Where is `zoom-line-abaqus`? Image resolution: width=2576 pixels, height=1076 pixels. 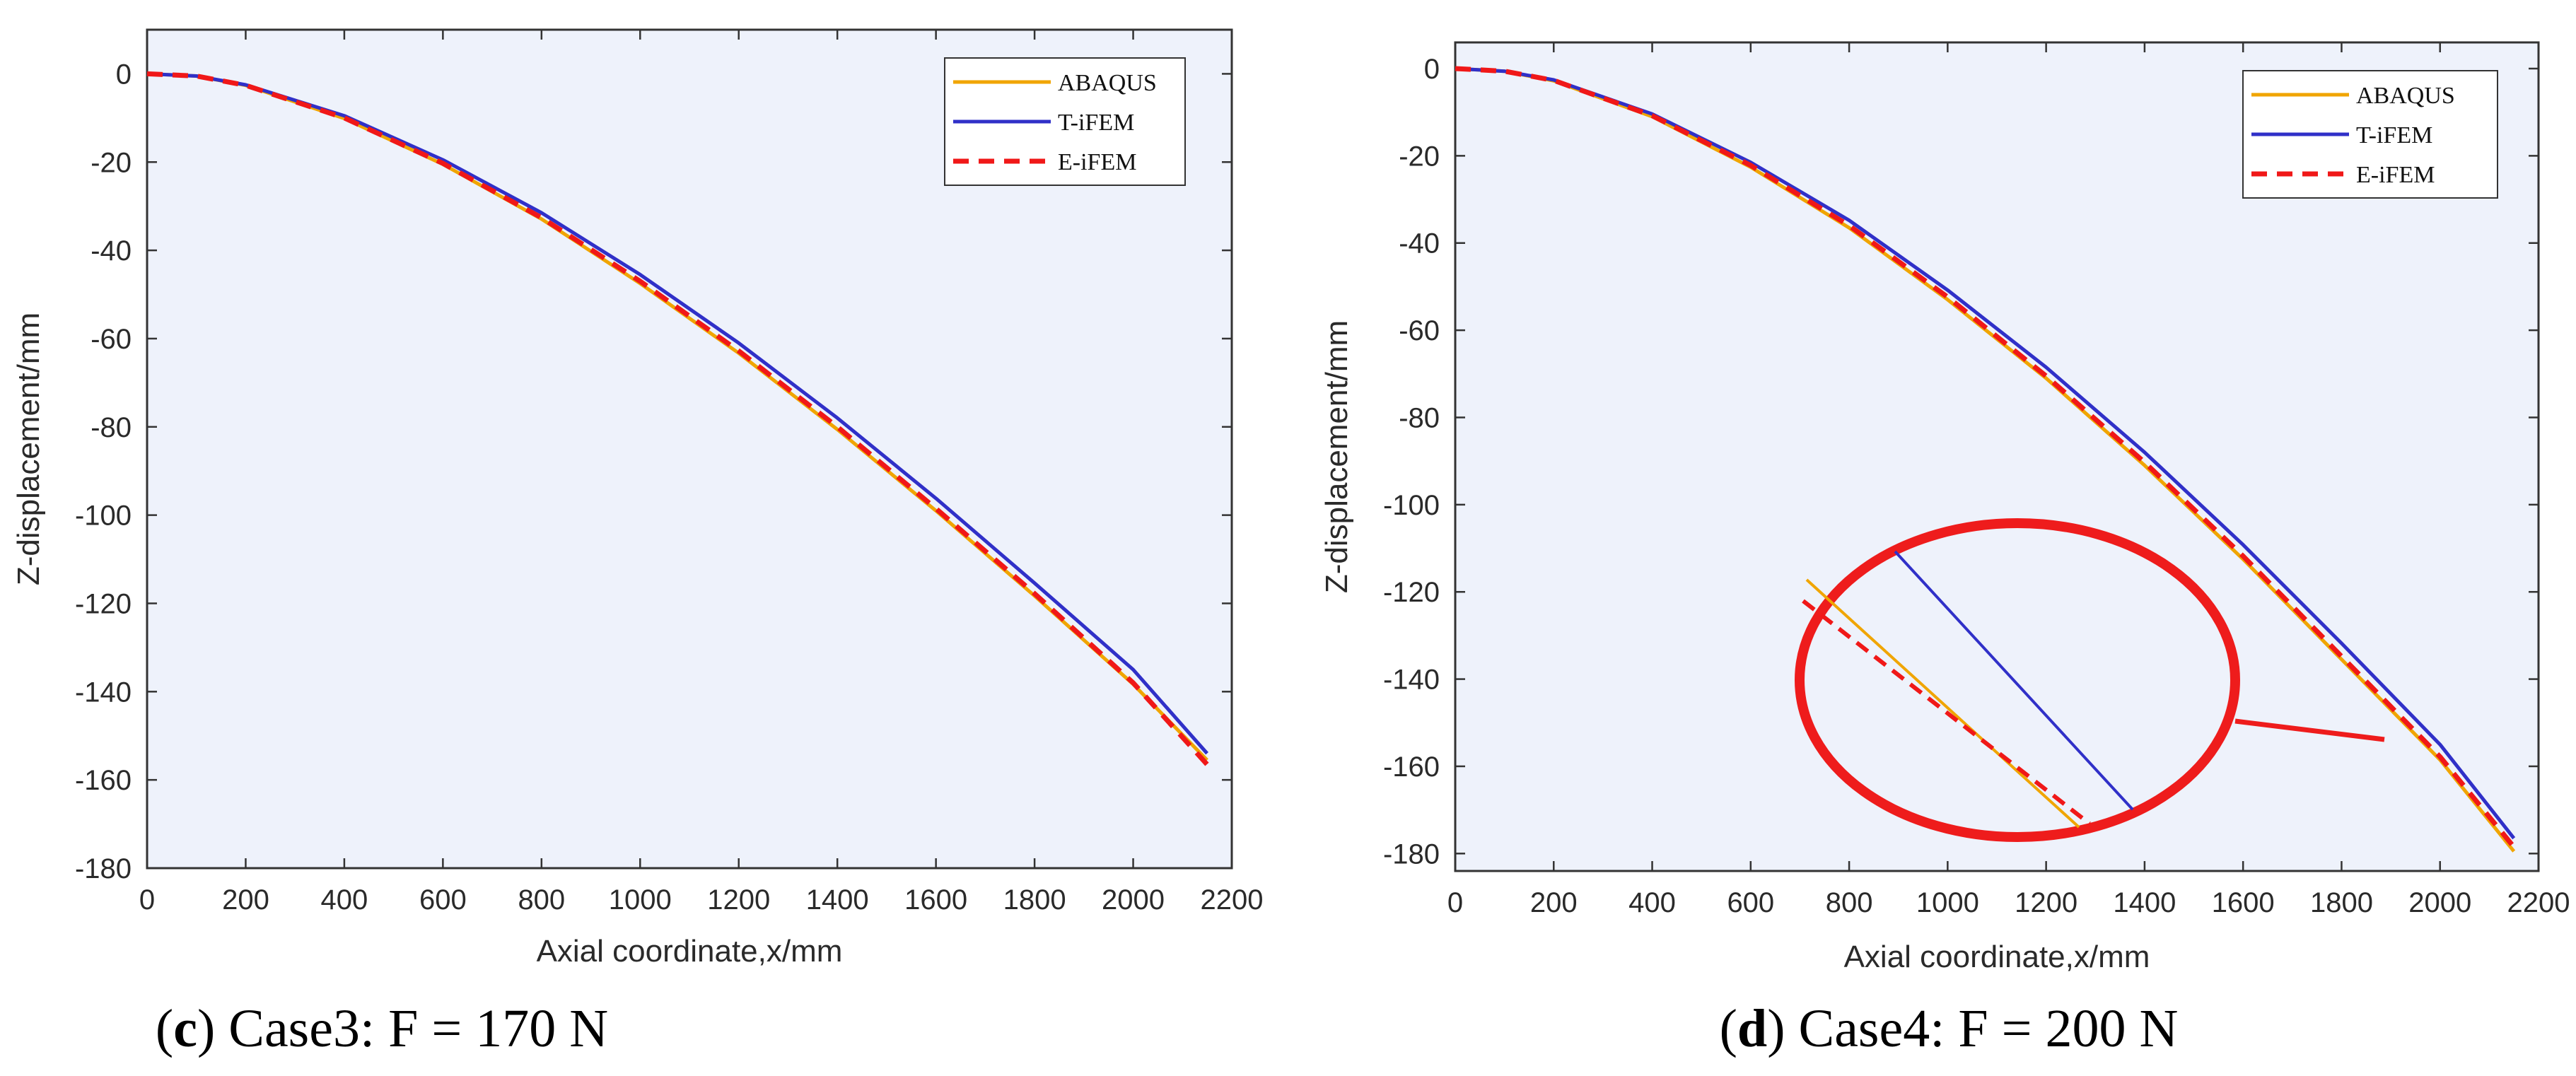 zoom-line-abaqus is located at coordinates (1942, 703).